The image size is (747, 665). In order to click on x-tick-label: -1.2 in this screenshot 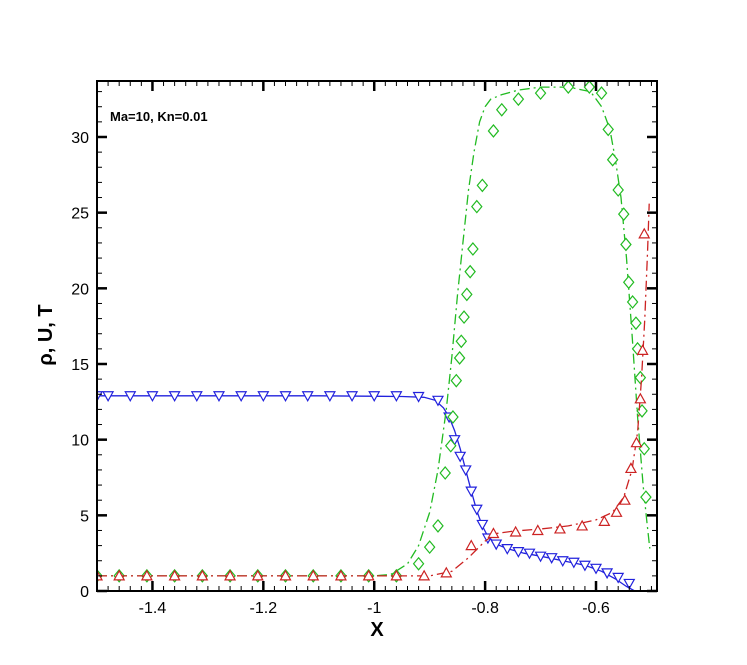, I will do `click(264, 608)`.